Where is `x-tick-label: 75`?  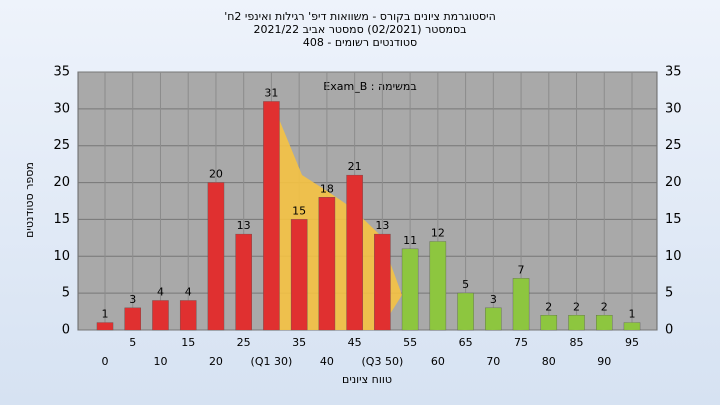 x-tick-label: 75 is located at coordinates (521, 342).